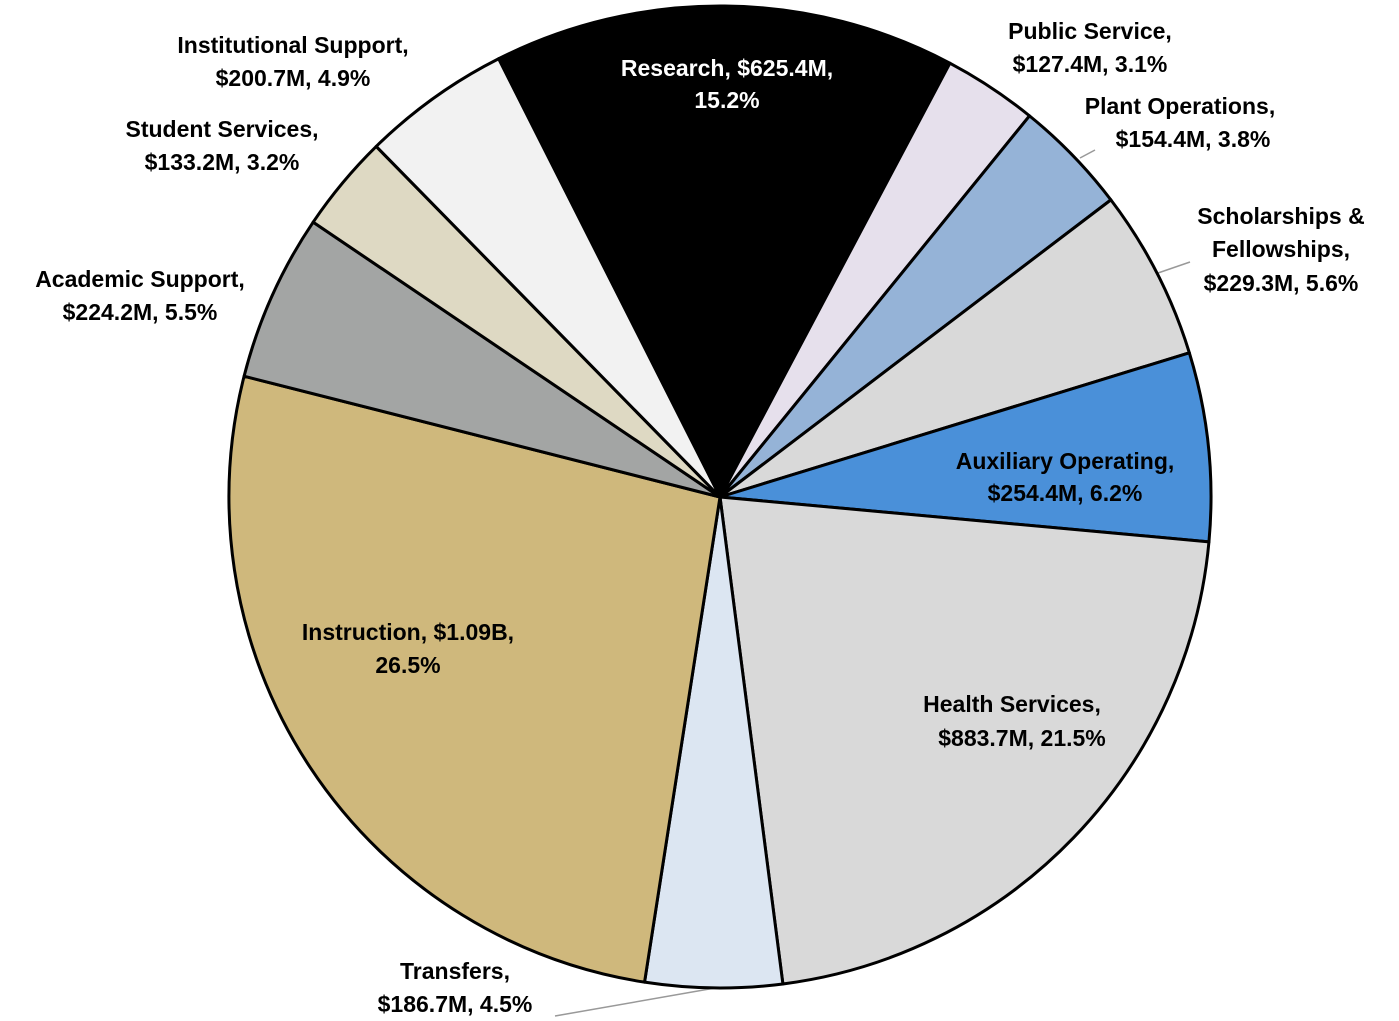 The width and height of the screenshot is (1399, 1021). Describe the element at coordinates (292, 45) in the screenshot. I see `data-label: Institutional Support,` at that location.